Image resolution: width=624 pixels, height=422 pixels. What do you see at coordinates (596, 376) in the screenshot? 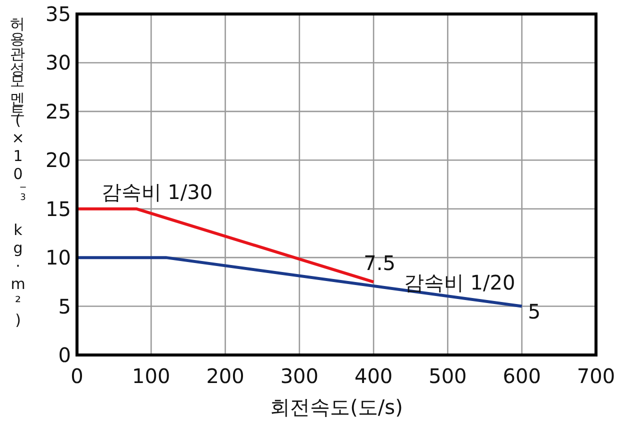
I see `x-tick-label: 700` at bounding box center [596, 376].